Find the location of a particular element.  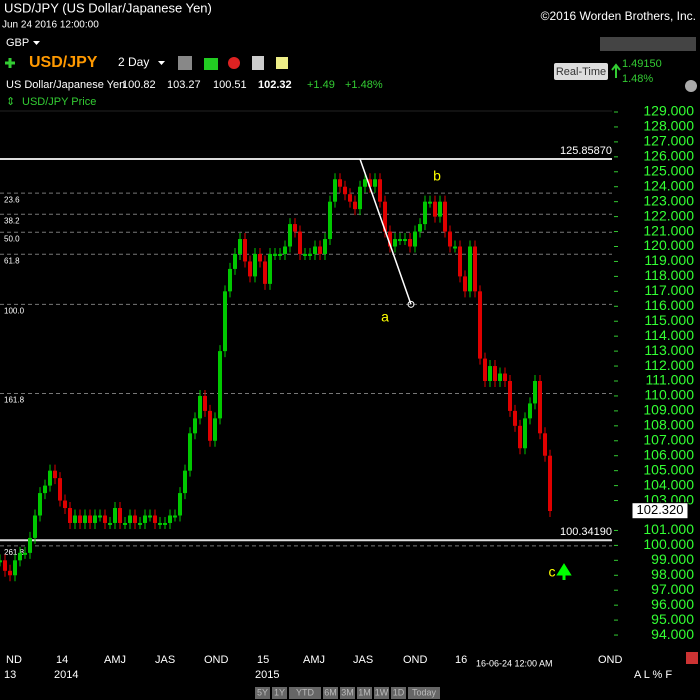

range-button-label: 1Y is located at coordinates (279, 692).